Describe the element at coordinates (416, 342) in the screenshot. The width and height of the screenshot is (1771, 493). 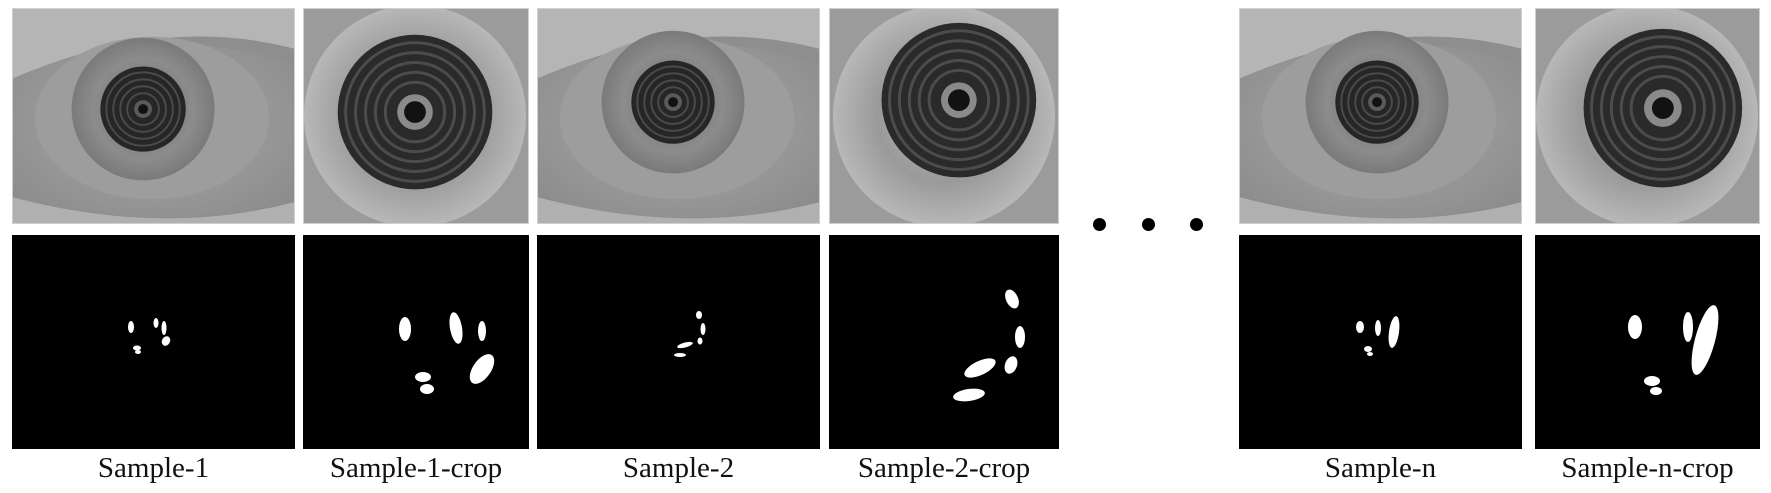
I see `mask-sample-1-crop` at that location.